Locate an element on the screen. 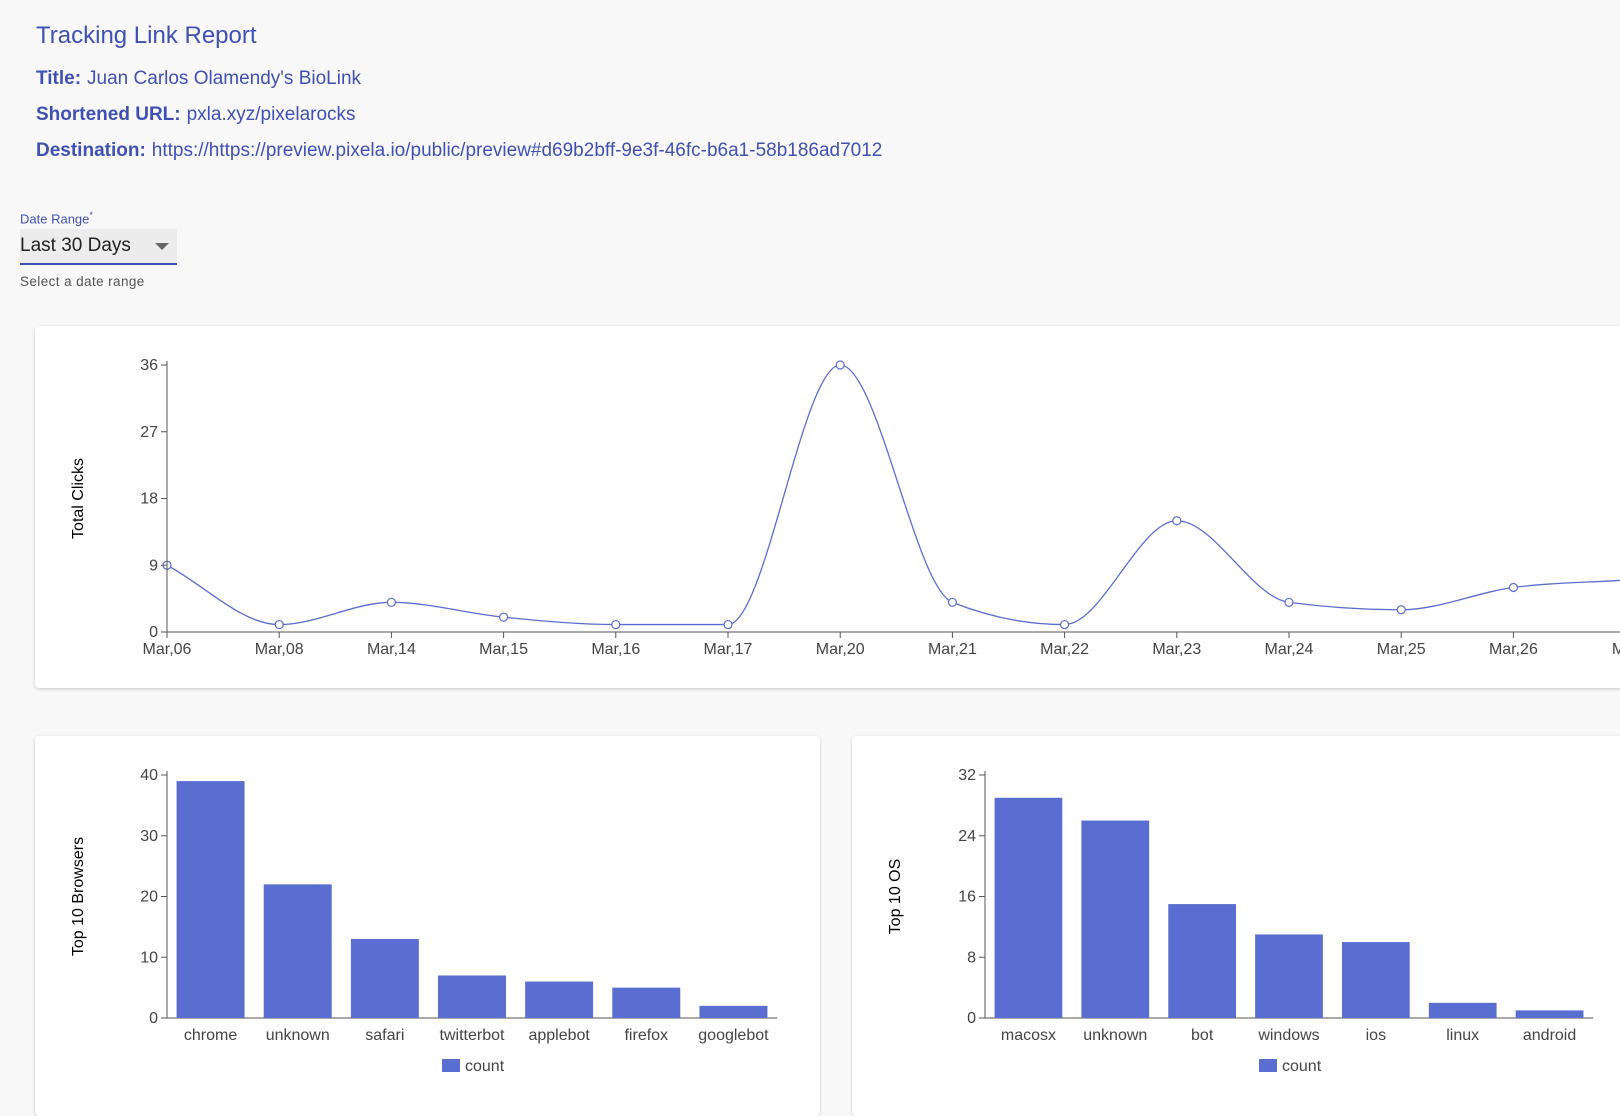 The image size is (1620, 1116). y-axis-label: Top 10 Browsers is located at coordinates (78, 896).